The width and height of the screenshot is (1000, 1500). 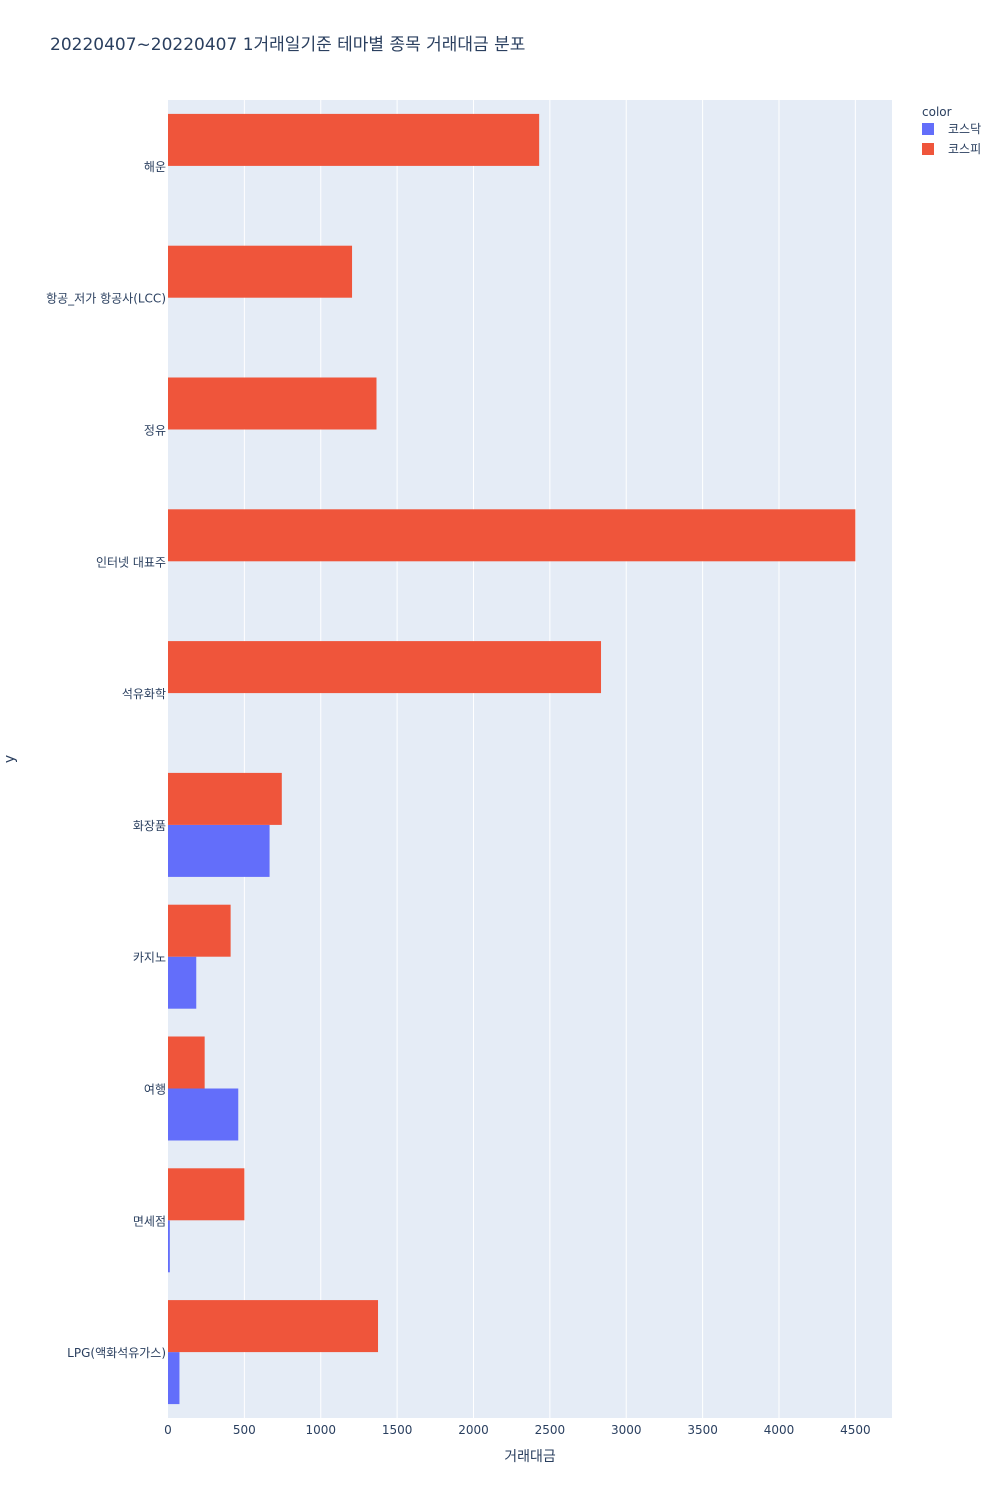 What do you see at coordinates (937, 112) in the screenshot?
I see `legend-title: color` at bounding box center [937, 112].